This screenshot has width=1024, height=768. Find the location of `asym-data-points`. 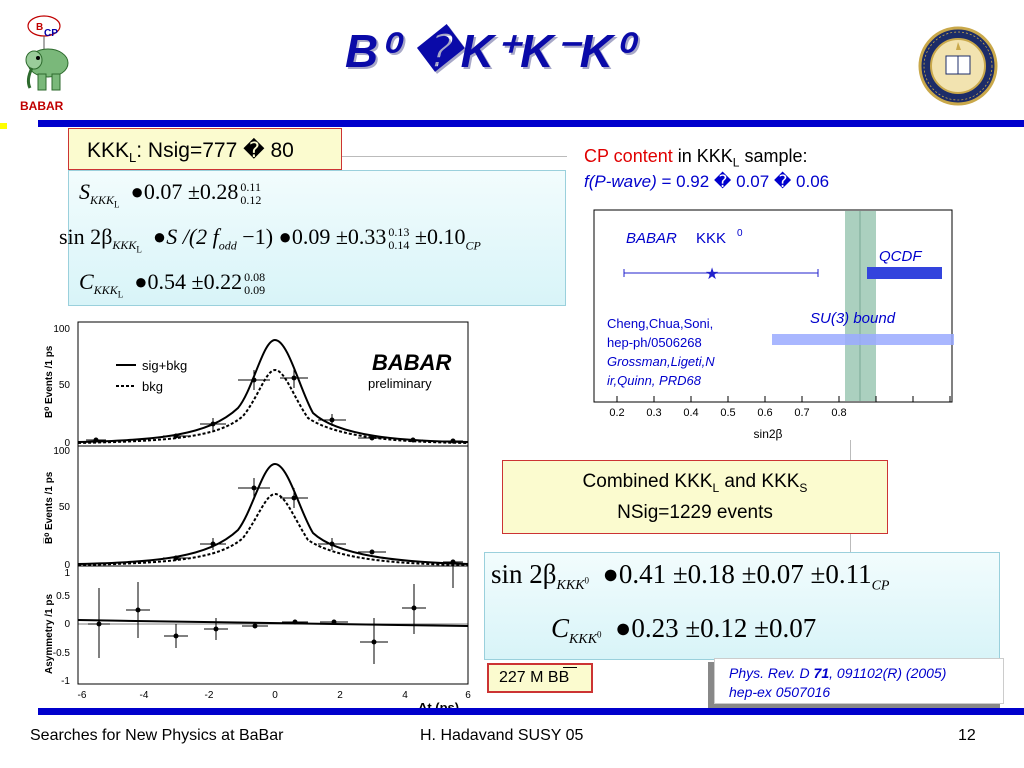

asym-data-points is located at coordinates (257, 623).